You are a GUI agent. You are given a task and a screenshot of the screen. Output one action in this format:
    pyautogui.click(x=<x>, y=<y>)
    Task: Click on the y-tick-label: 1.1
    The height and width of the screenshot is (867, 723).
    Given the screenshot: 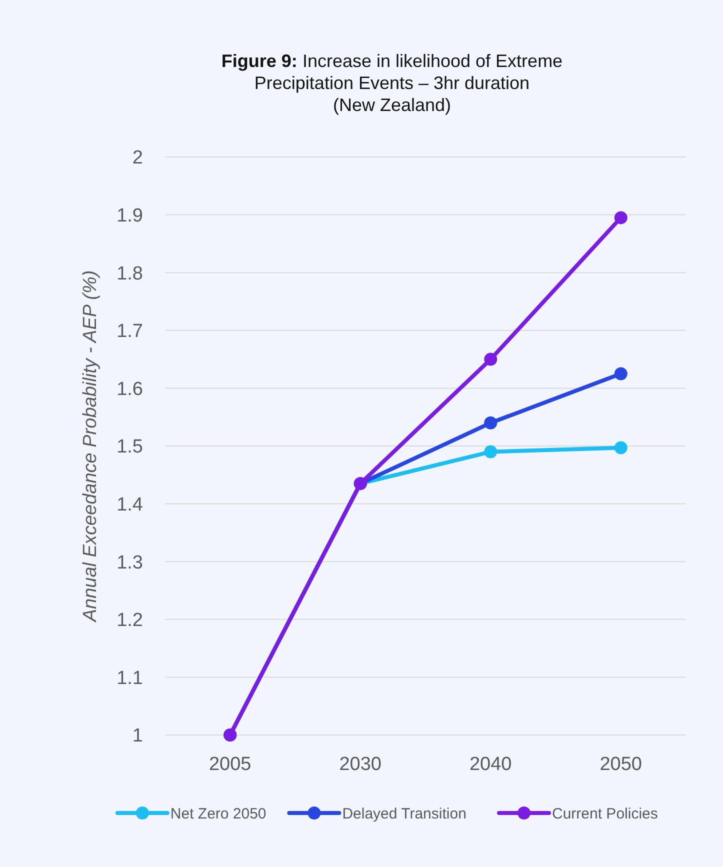 What is the action you would take?
    pyautogui.click(x=129, y=678)
    